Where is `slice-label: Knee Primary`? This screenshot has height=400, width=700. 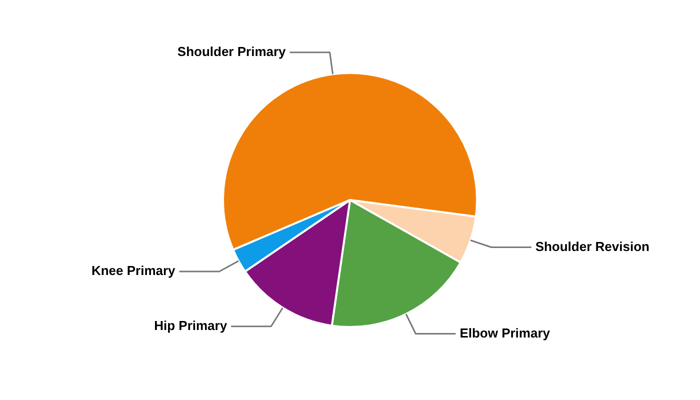 slice-label: Knee Primary is located at coordinates (133, 270).